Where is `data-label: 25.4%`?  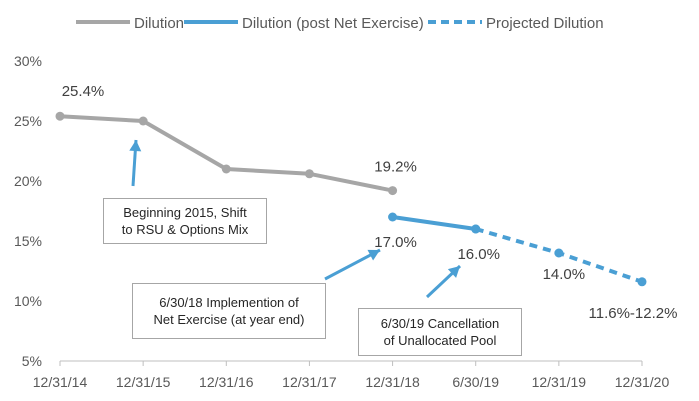
data-label: 25.4% is located at coordinates (83, 91).